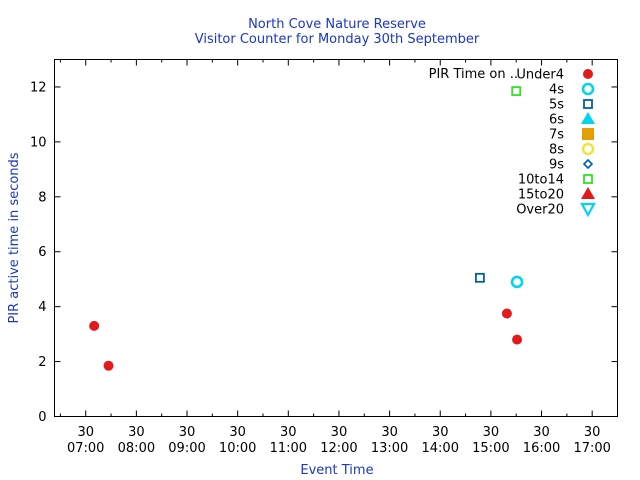 This screenshot has width=640, height=480. What do you see at coordinates (588, 149) in the screenshot?
I see `legend-marker-8s` at bounding box center [588, 149].